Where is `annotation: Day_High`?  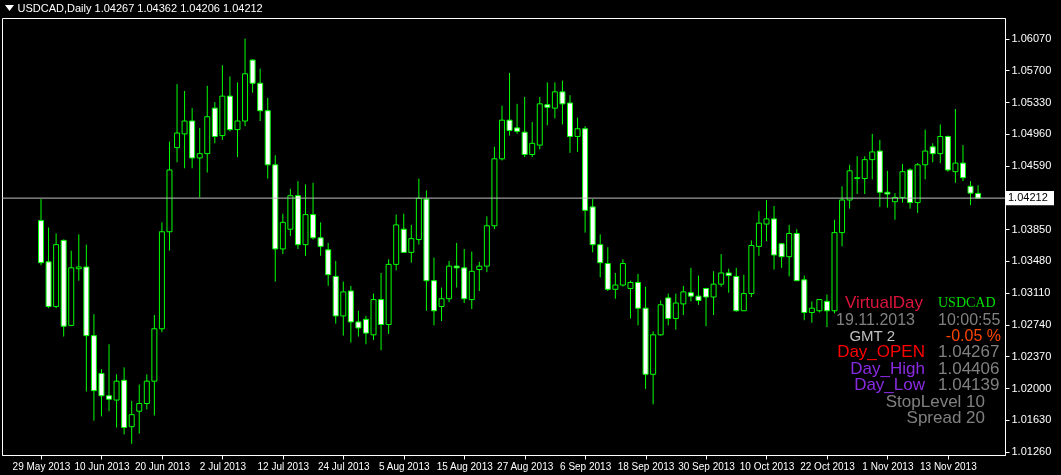 annotation: Day_High is located at coordinates (887, 368).